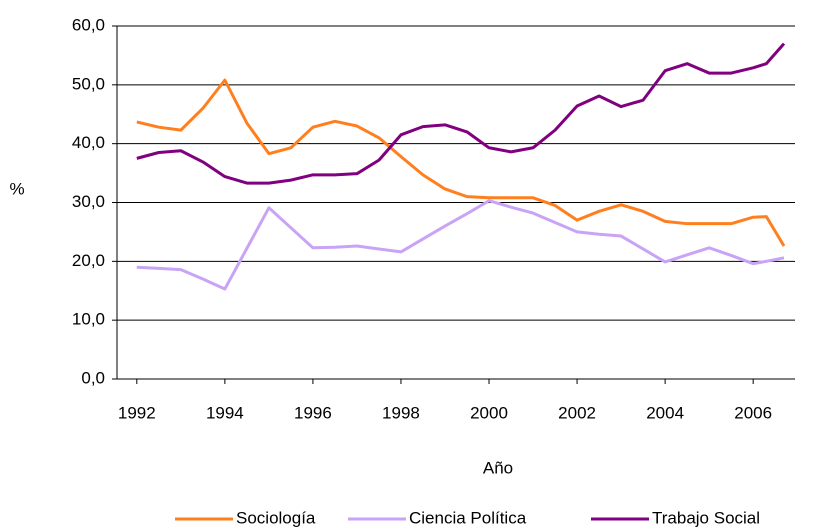 Image resolution: width=832 pixels, height=531 pixels. Describe the element at coordinates (498, 467) in the screenshot. I see `x-axis-label: Año` at that location.